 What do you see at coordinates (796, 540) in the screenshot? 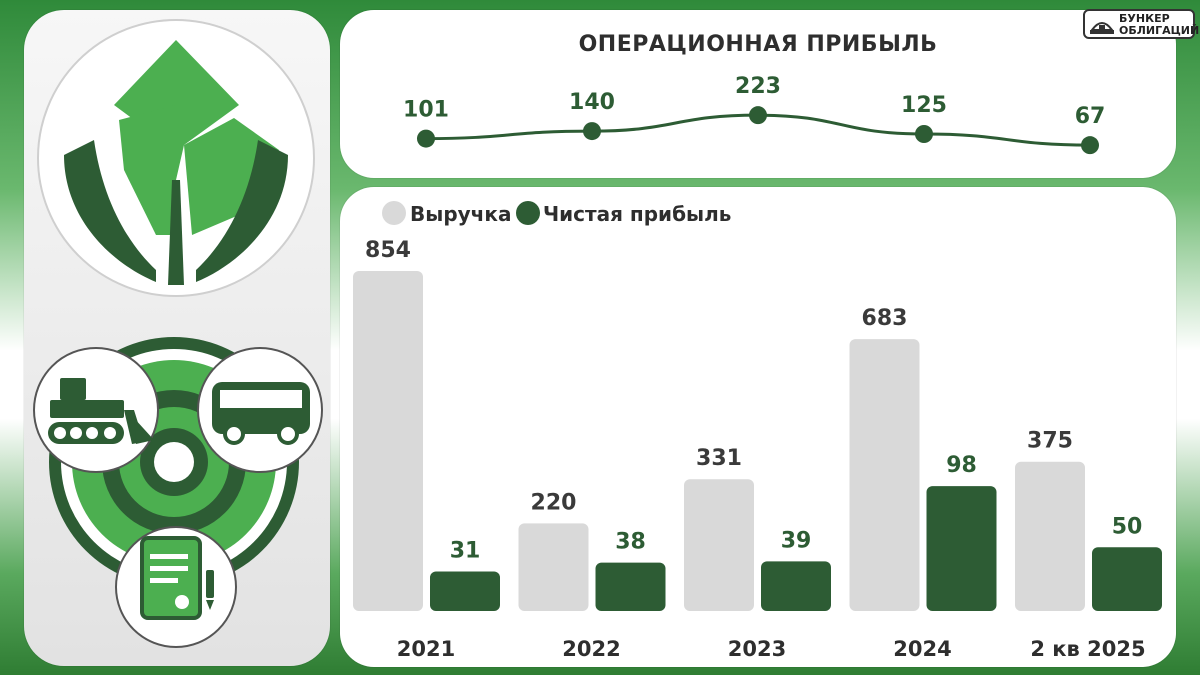
I see `net-profit-value-label: 39` at bounding box center [796, 540].